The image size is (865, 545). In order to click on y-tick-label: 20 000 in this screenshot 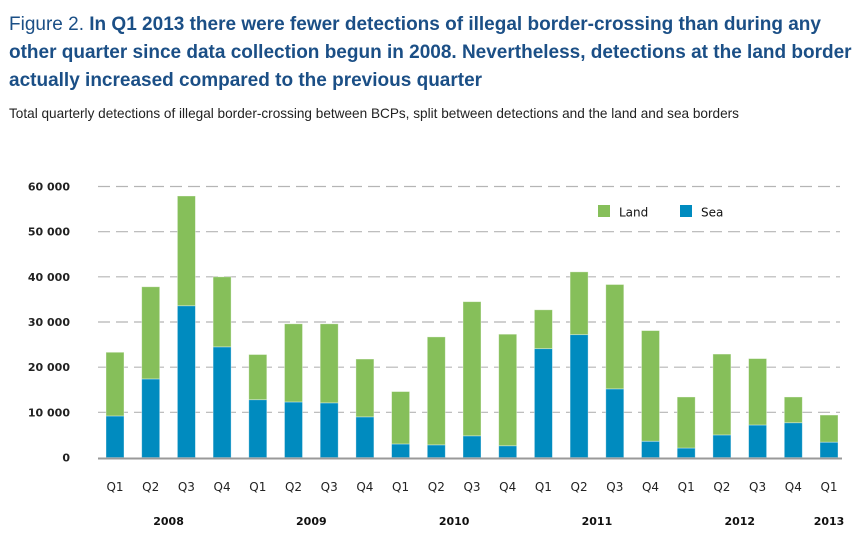, I will do `click(49, 367)`.